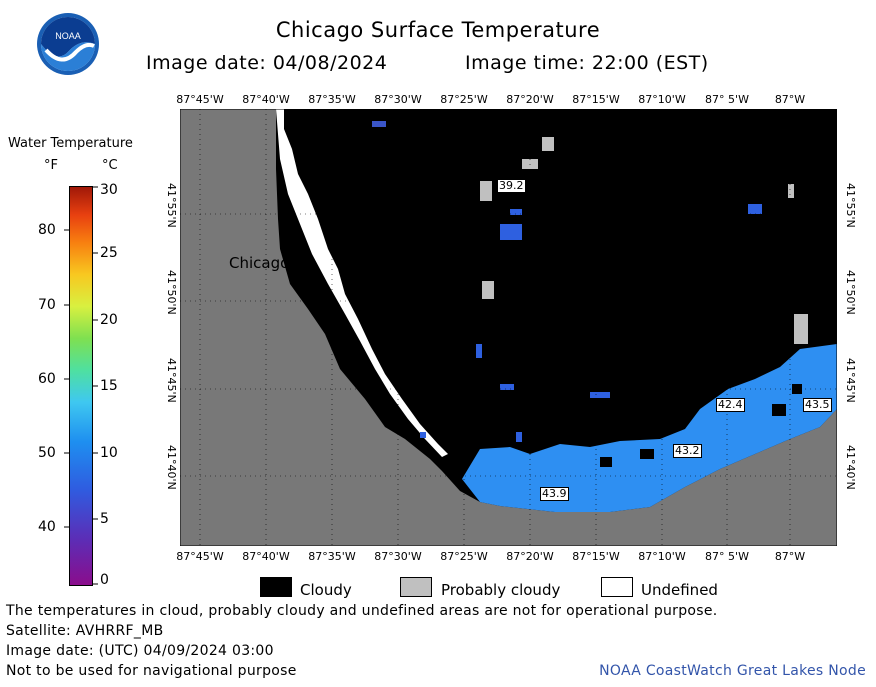 This screenshot has height=687, width=876. What do you see at coordinates (554, 494) in the screenshot?
I see `temp-callout: 43.9` at bounding box center [554, 494].